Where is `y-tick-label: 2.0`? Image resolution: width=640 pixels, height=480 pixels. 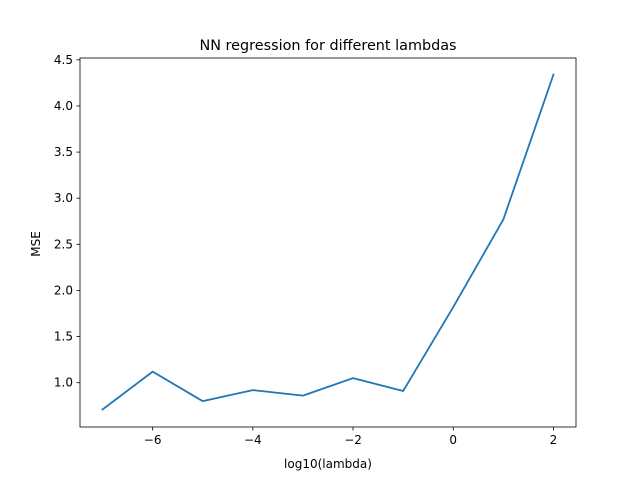 y-tick-label: 2.0 is located at coordinates (63, 290).